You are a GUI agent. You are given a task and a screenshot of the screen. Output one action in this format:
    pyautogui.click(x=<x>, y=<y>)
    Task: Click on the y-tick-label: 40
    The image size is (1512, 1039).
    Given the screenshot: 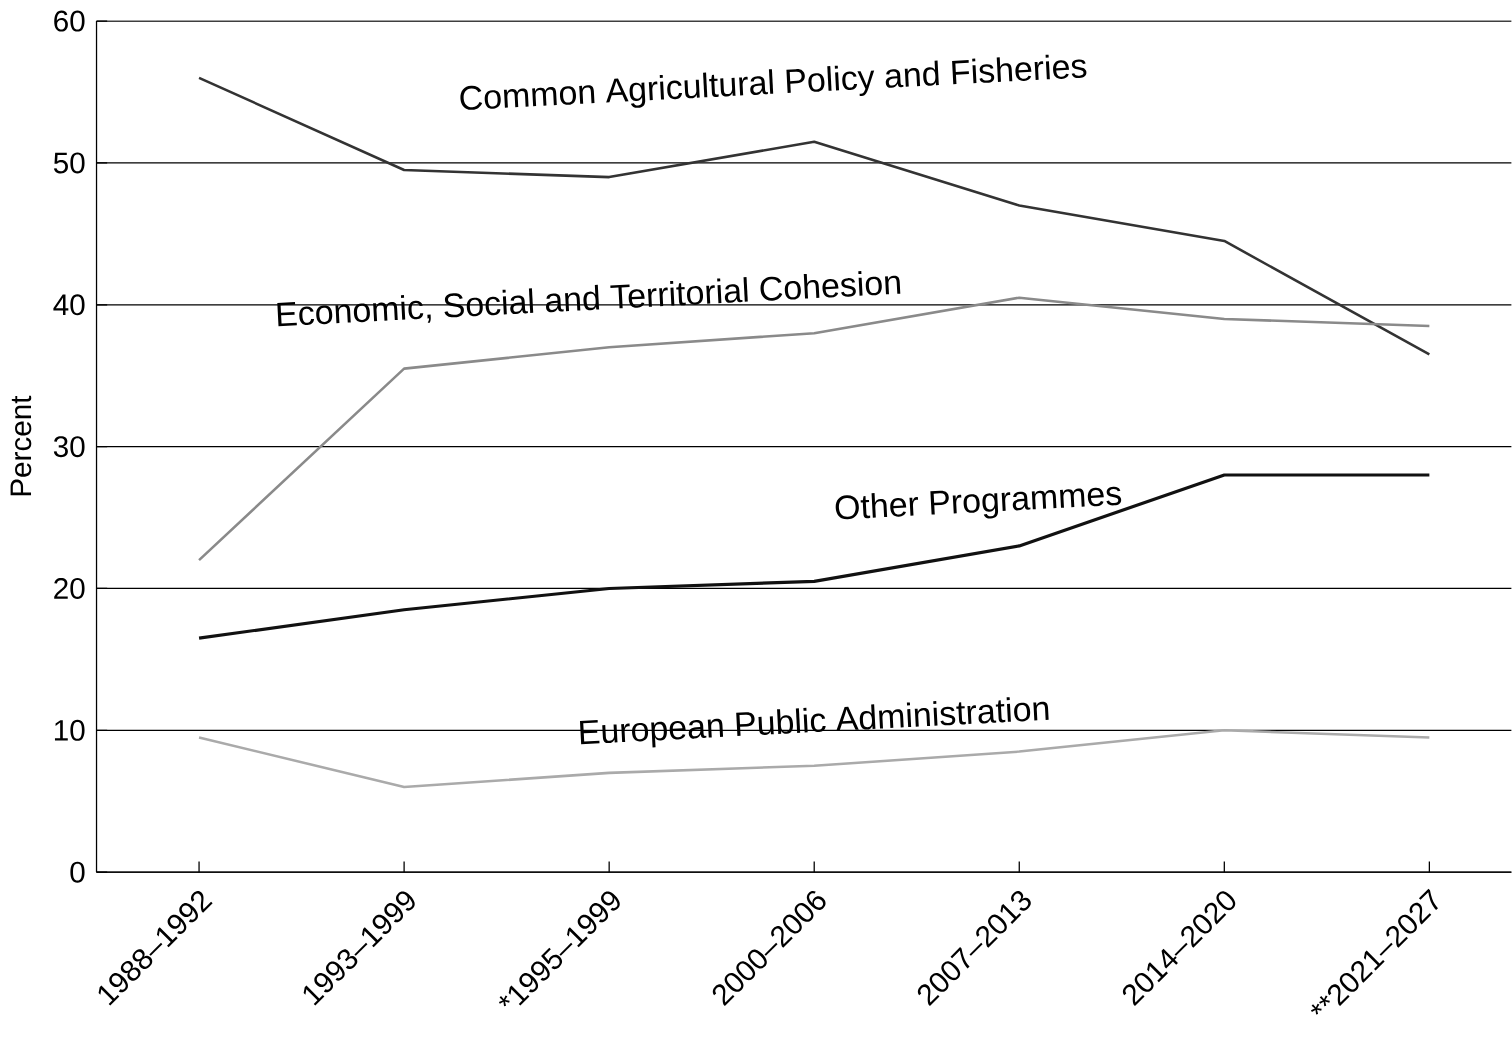 What is the action you would take?
    pyautogui.click(x=69, y=305)
    